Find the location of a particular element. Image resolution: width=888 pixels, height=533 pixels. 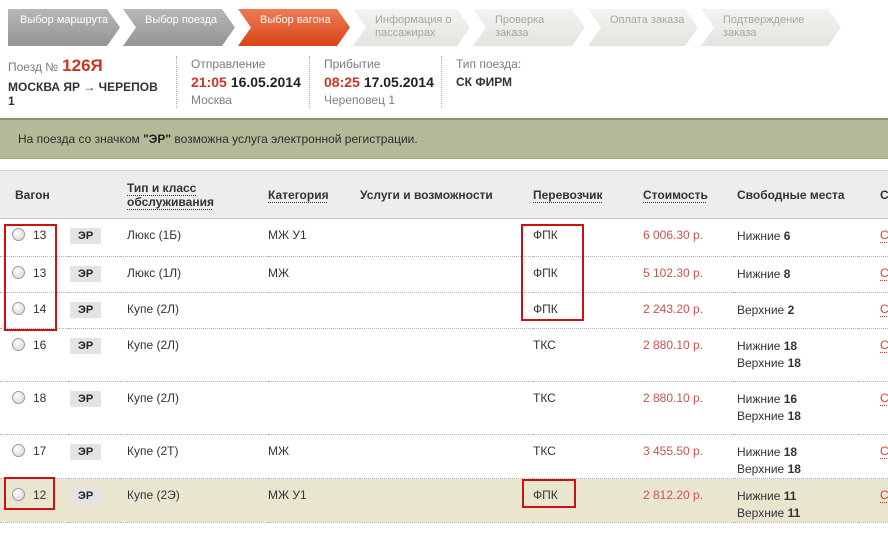

type-class-cell: Купе (2Т) is located at coordinates (194, 456).